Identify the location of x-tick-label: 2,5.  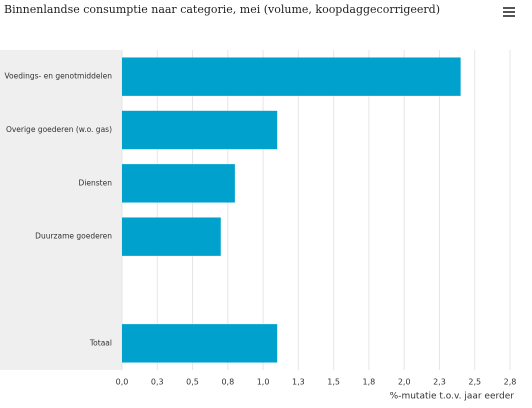
(474, 382).